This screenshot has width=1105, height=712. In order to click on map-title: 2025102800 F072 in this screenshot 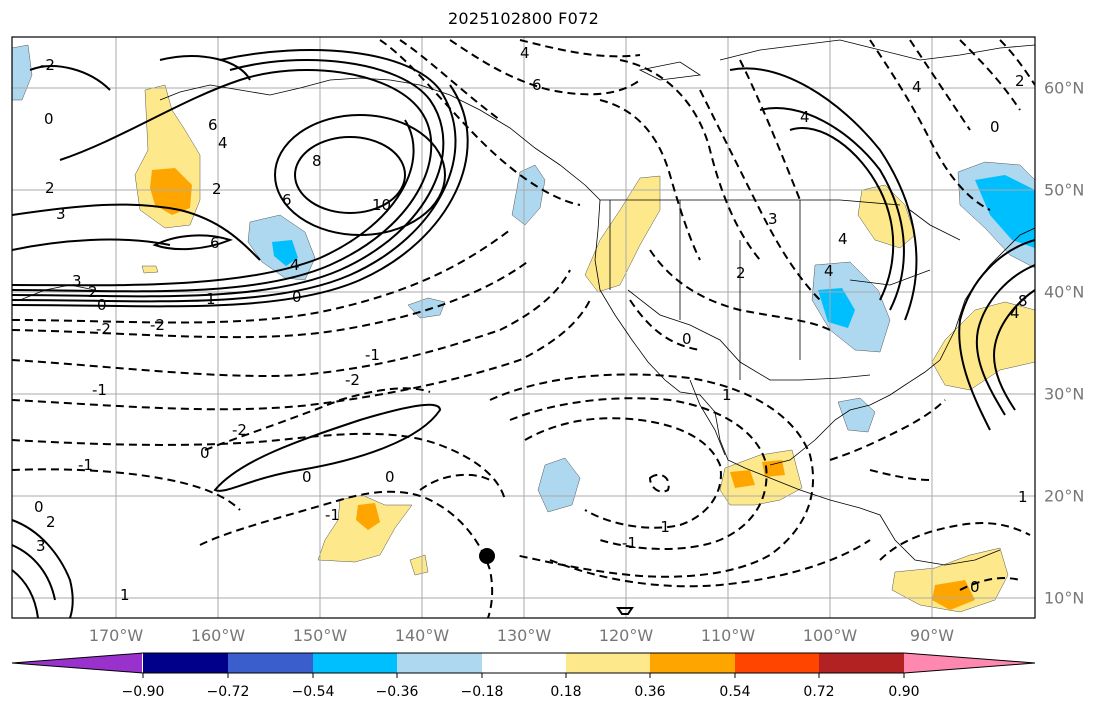, I will do `click(523, 18)`.